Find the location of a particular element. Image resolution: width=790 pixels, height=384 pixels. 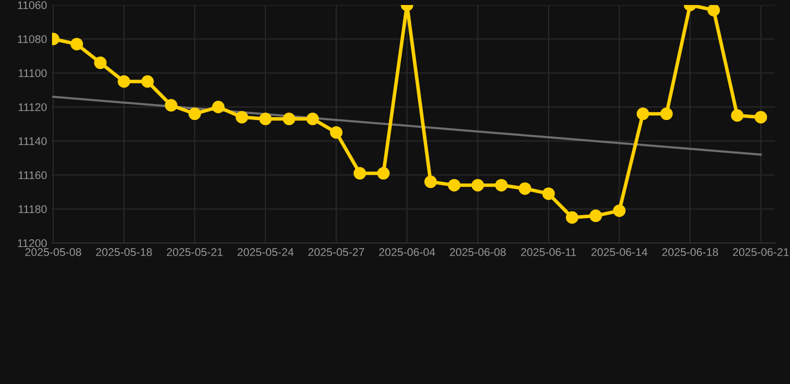

x-tick-label: 2025-06-18 is located at coordinates (690, 252).